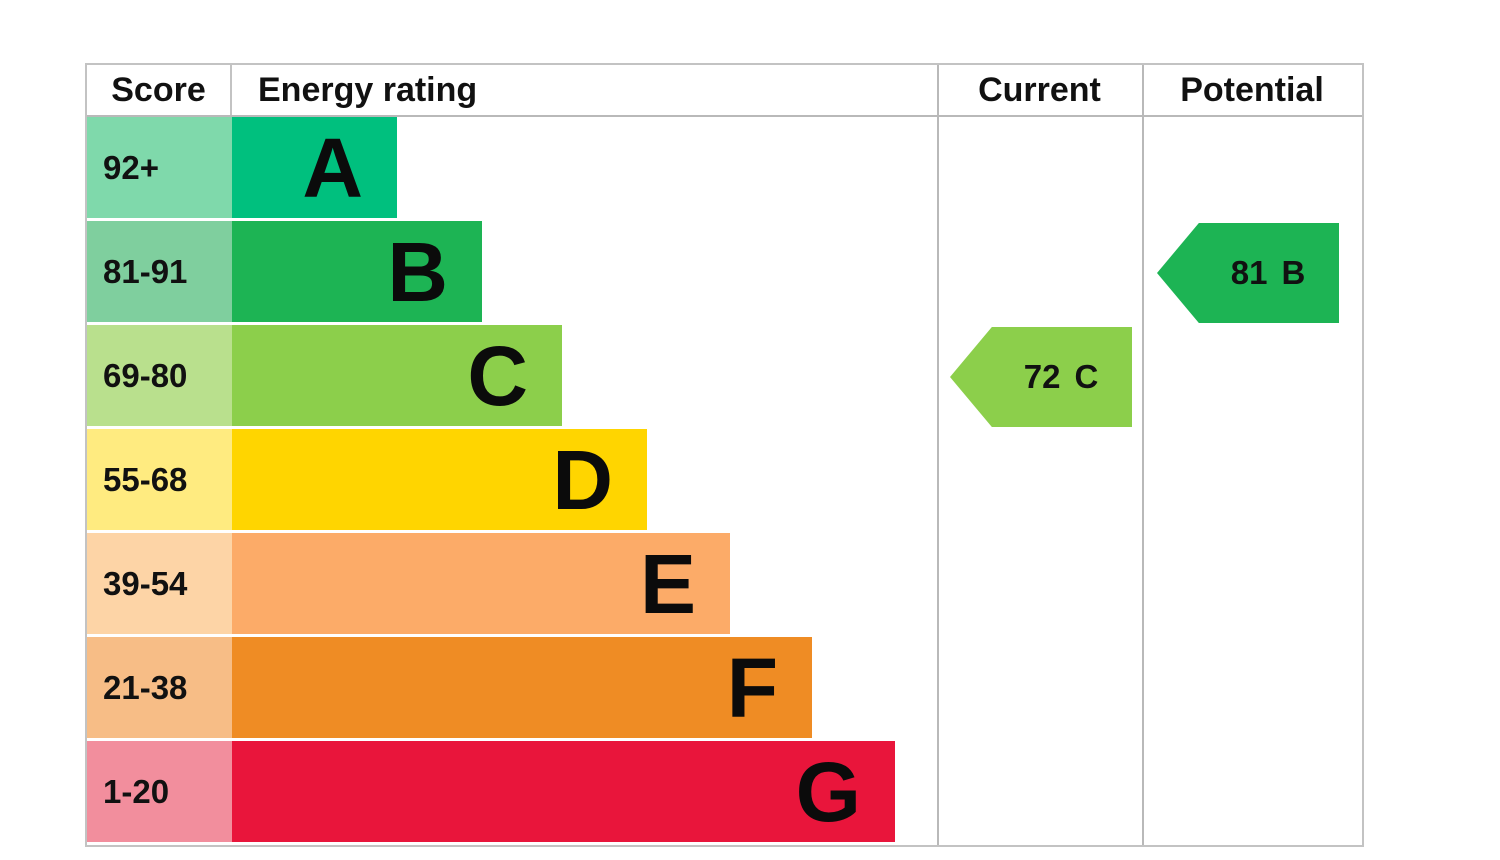 This screenshot has height=860, width=1500. I want to click on band-letter-a: A, so click(332, 167).